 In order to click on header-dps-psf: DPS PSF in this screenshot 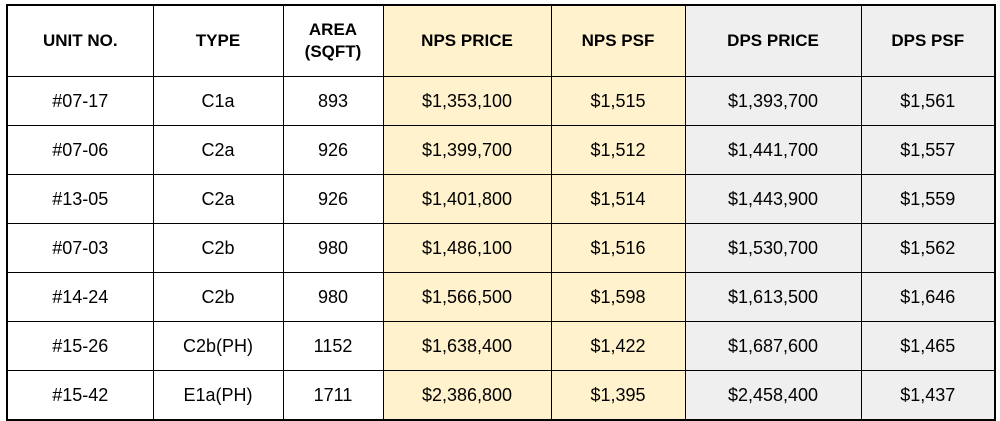, I will do `click(928, 40)`.